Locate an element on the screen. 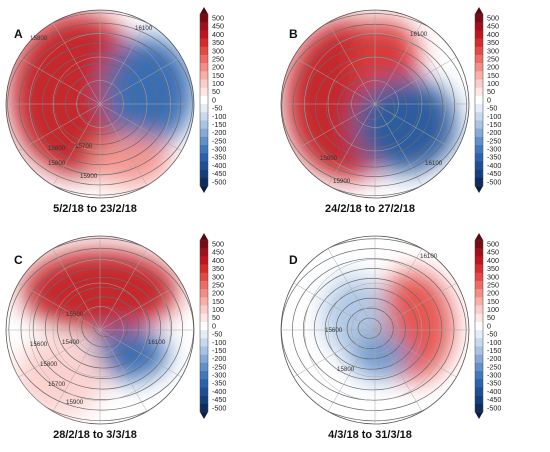  colorbar-tick-label: -200 is located at coordinates (219, 132).